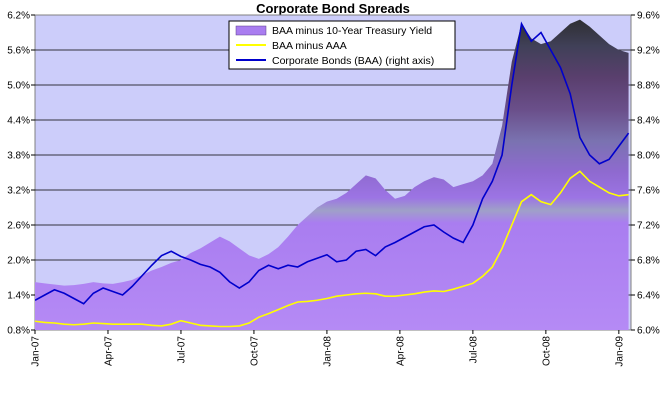  I want to click on right-tick-label: 8.4%, so click(648, 121).